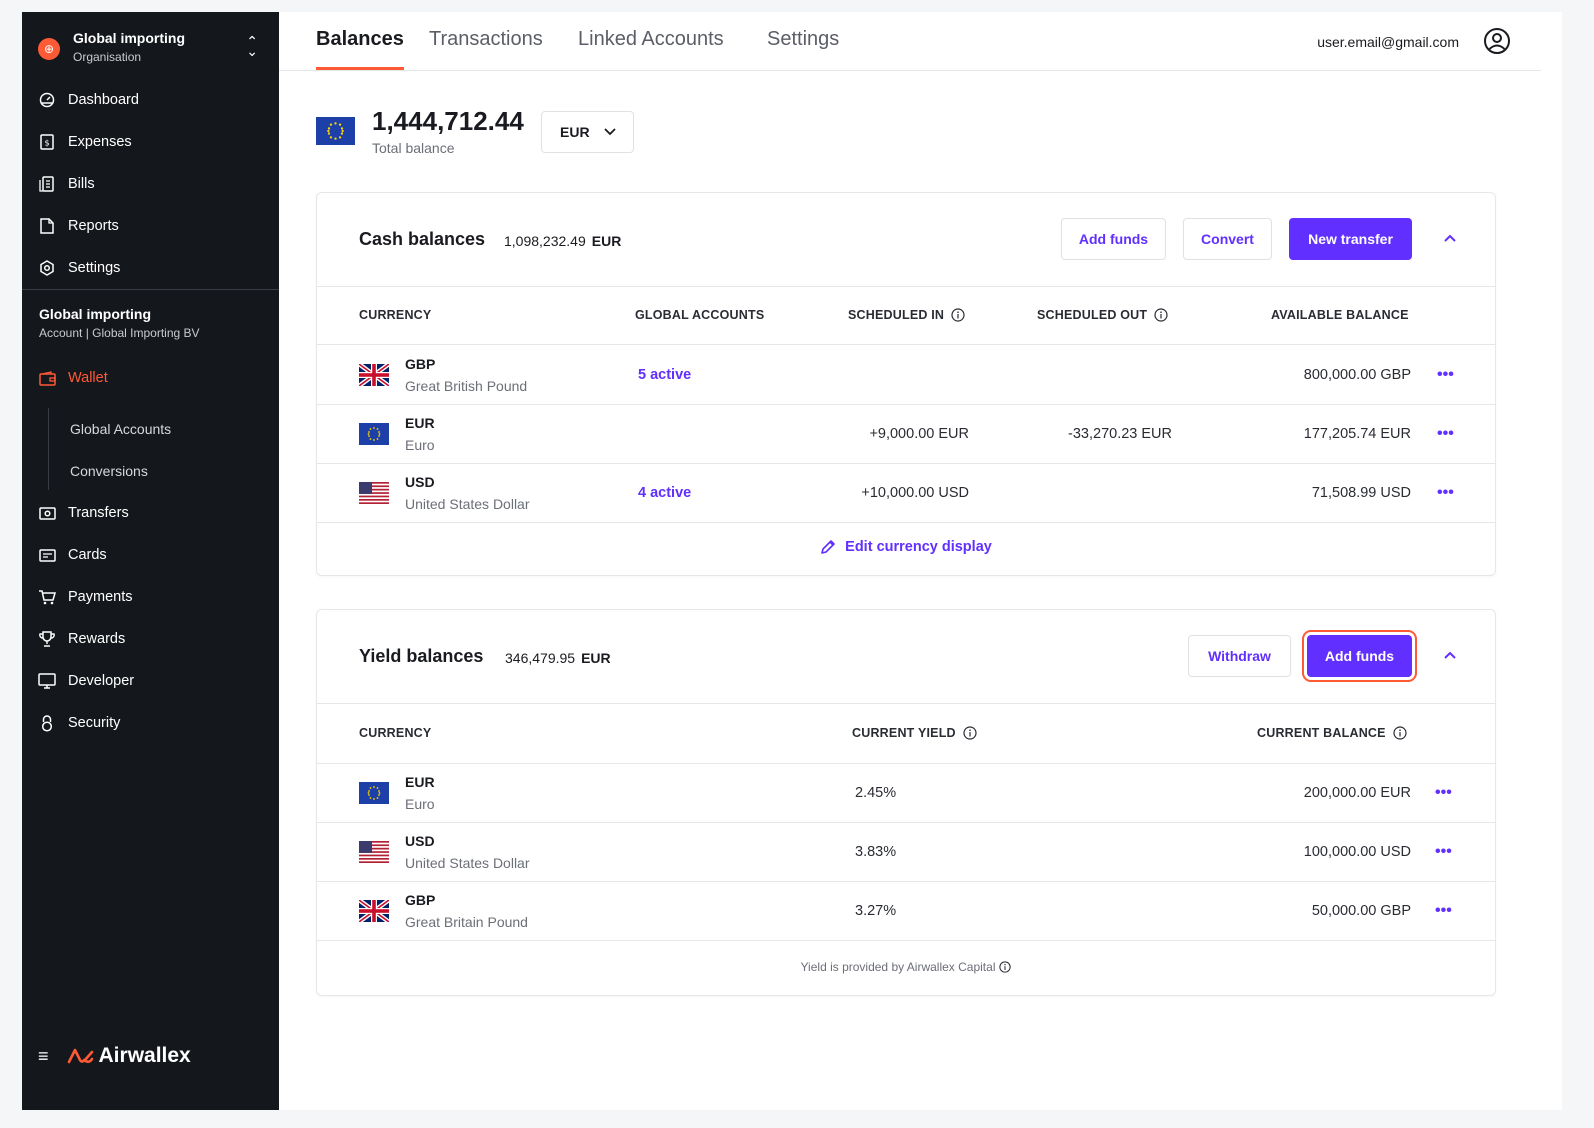 This screenshot has width=1594, height=1128. Describe the element at coordinates (1497, 41) in the screenshot. I see `user-profile-icon` at that location.